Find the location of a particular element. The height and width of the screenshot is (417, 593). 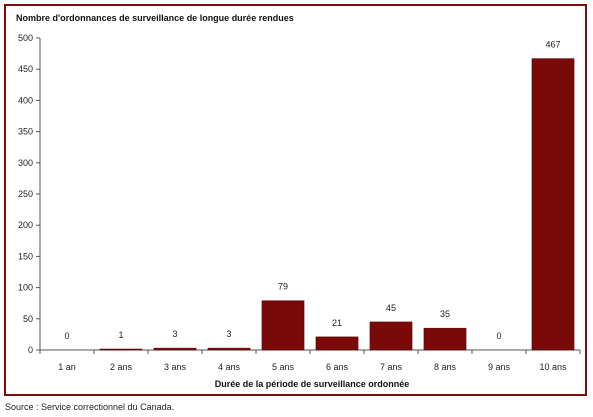

x-tick-label: 2 ans is located at coordinates (121, 367).